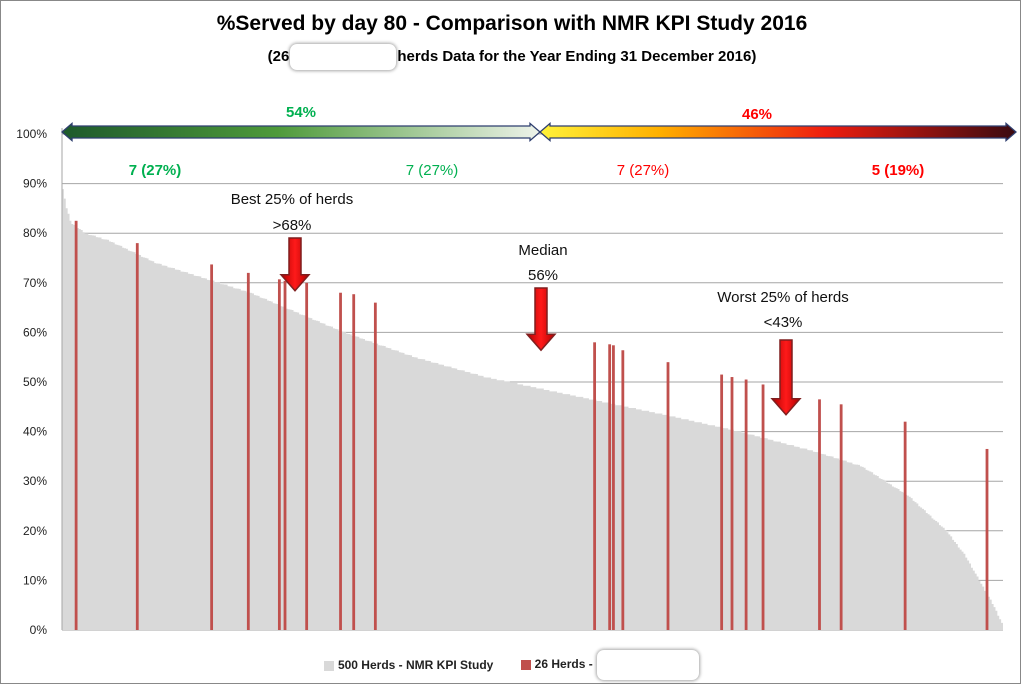 The width and height of the screenshot is (1024, 687). I want to click on band-label-right: 46%, so click(757, 114).